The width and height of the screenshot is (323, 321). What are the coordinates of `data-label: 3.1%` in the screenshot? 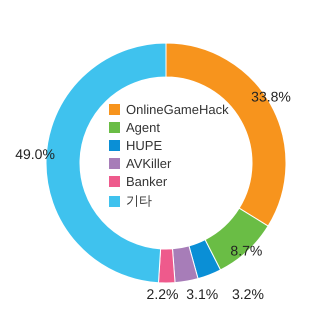 It's located at (202, 294).